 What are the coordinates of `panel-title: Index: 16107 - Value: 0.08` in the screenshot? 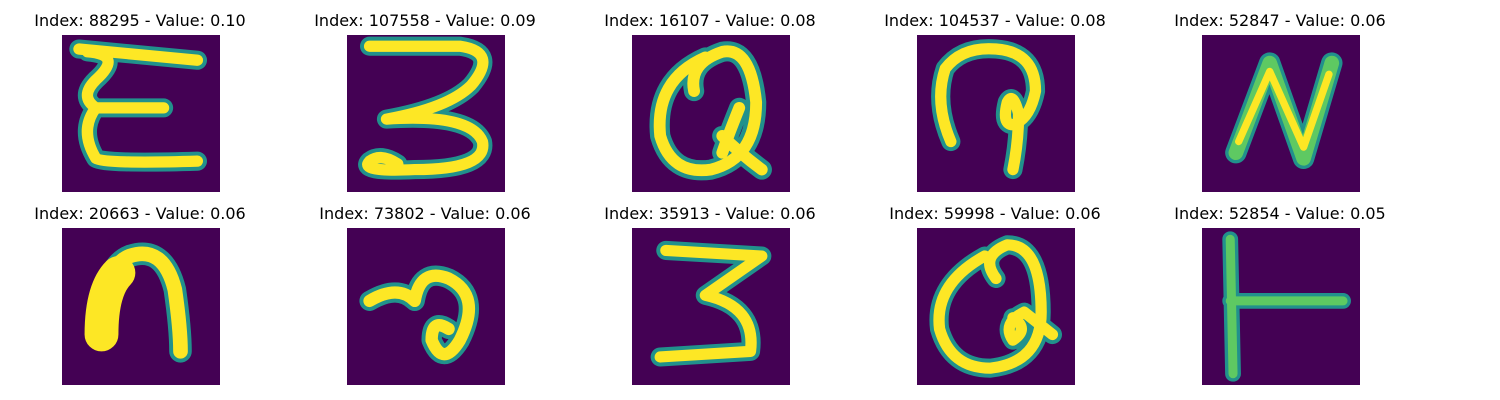 It's located at (710, 20).